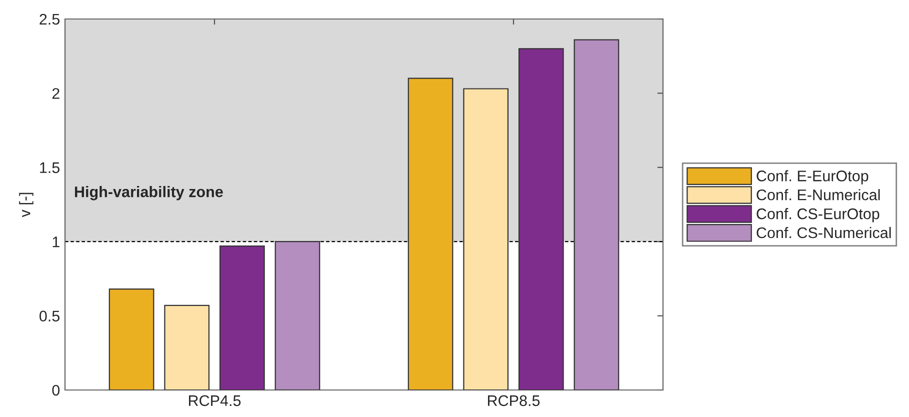 The width and height of the screenshot is (909, 417). I want to click on y-tick-label: 0.5, so click(50, 316).